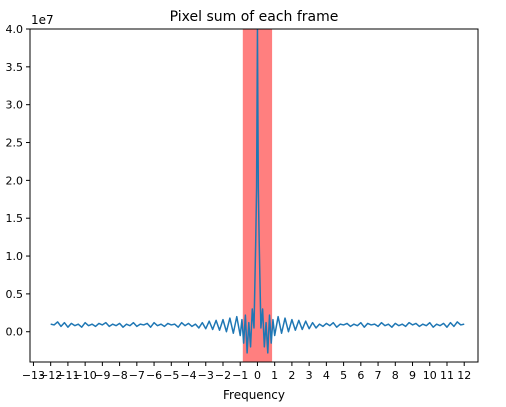 The image size is (506, 407). I want to click on y-offset-label: 1e7, so click(42, 20).